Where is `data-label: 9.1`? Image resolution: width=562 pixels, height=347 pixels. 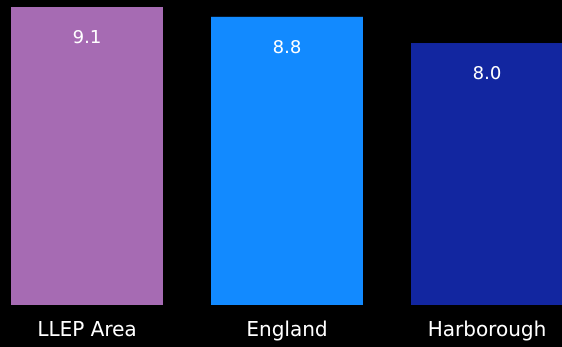 data-label: 9.1 is located at coordinates (87, 37).